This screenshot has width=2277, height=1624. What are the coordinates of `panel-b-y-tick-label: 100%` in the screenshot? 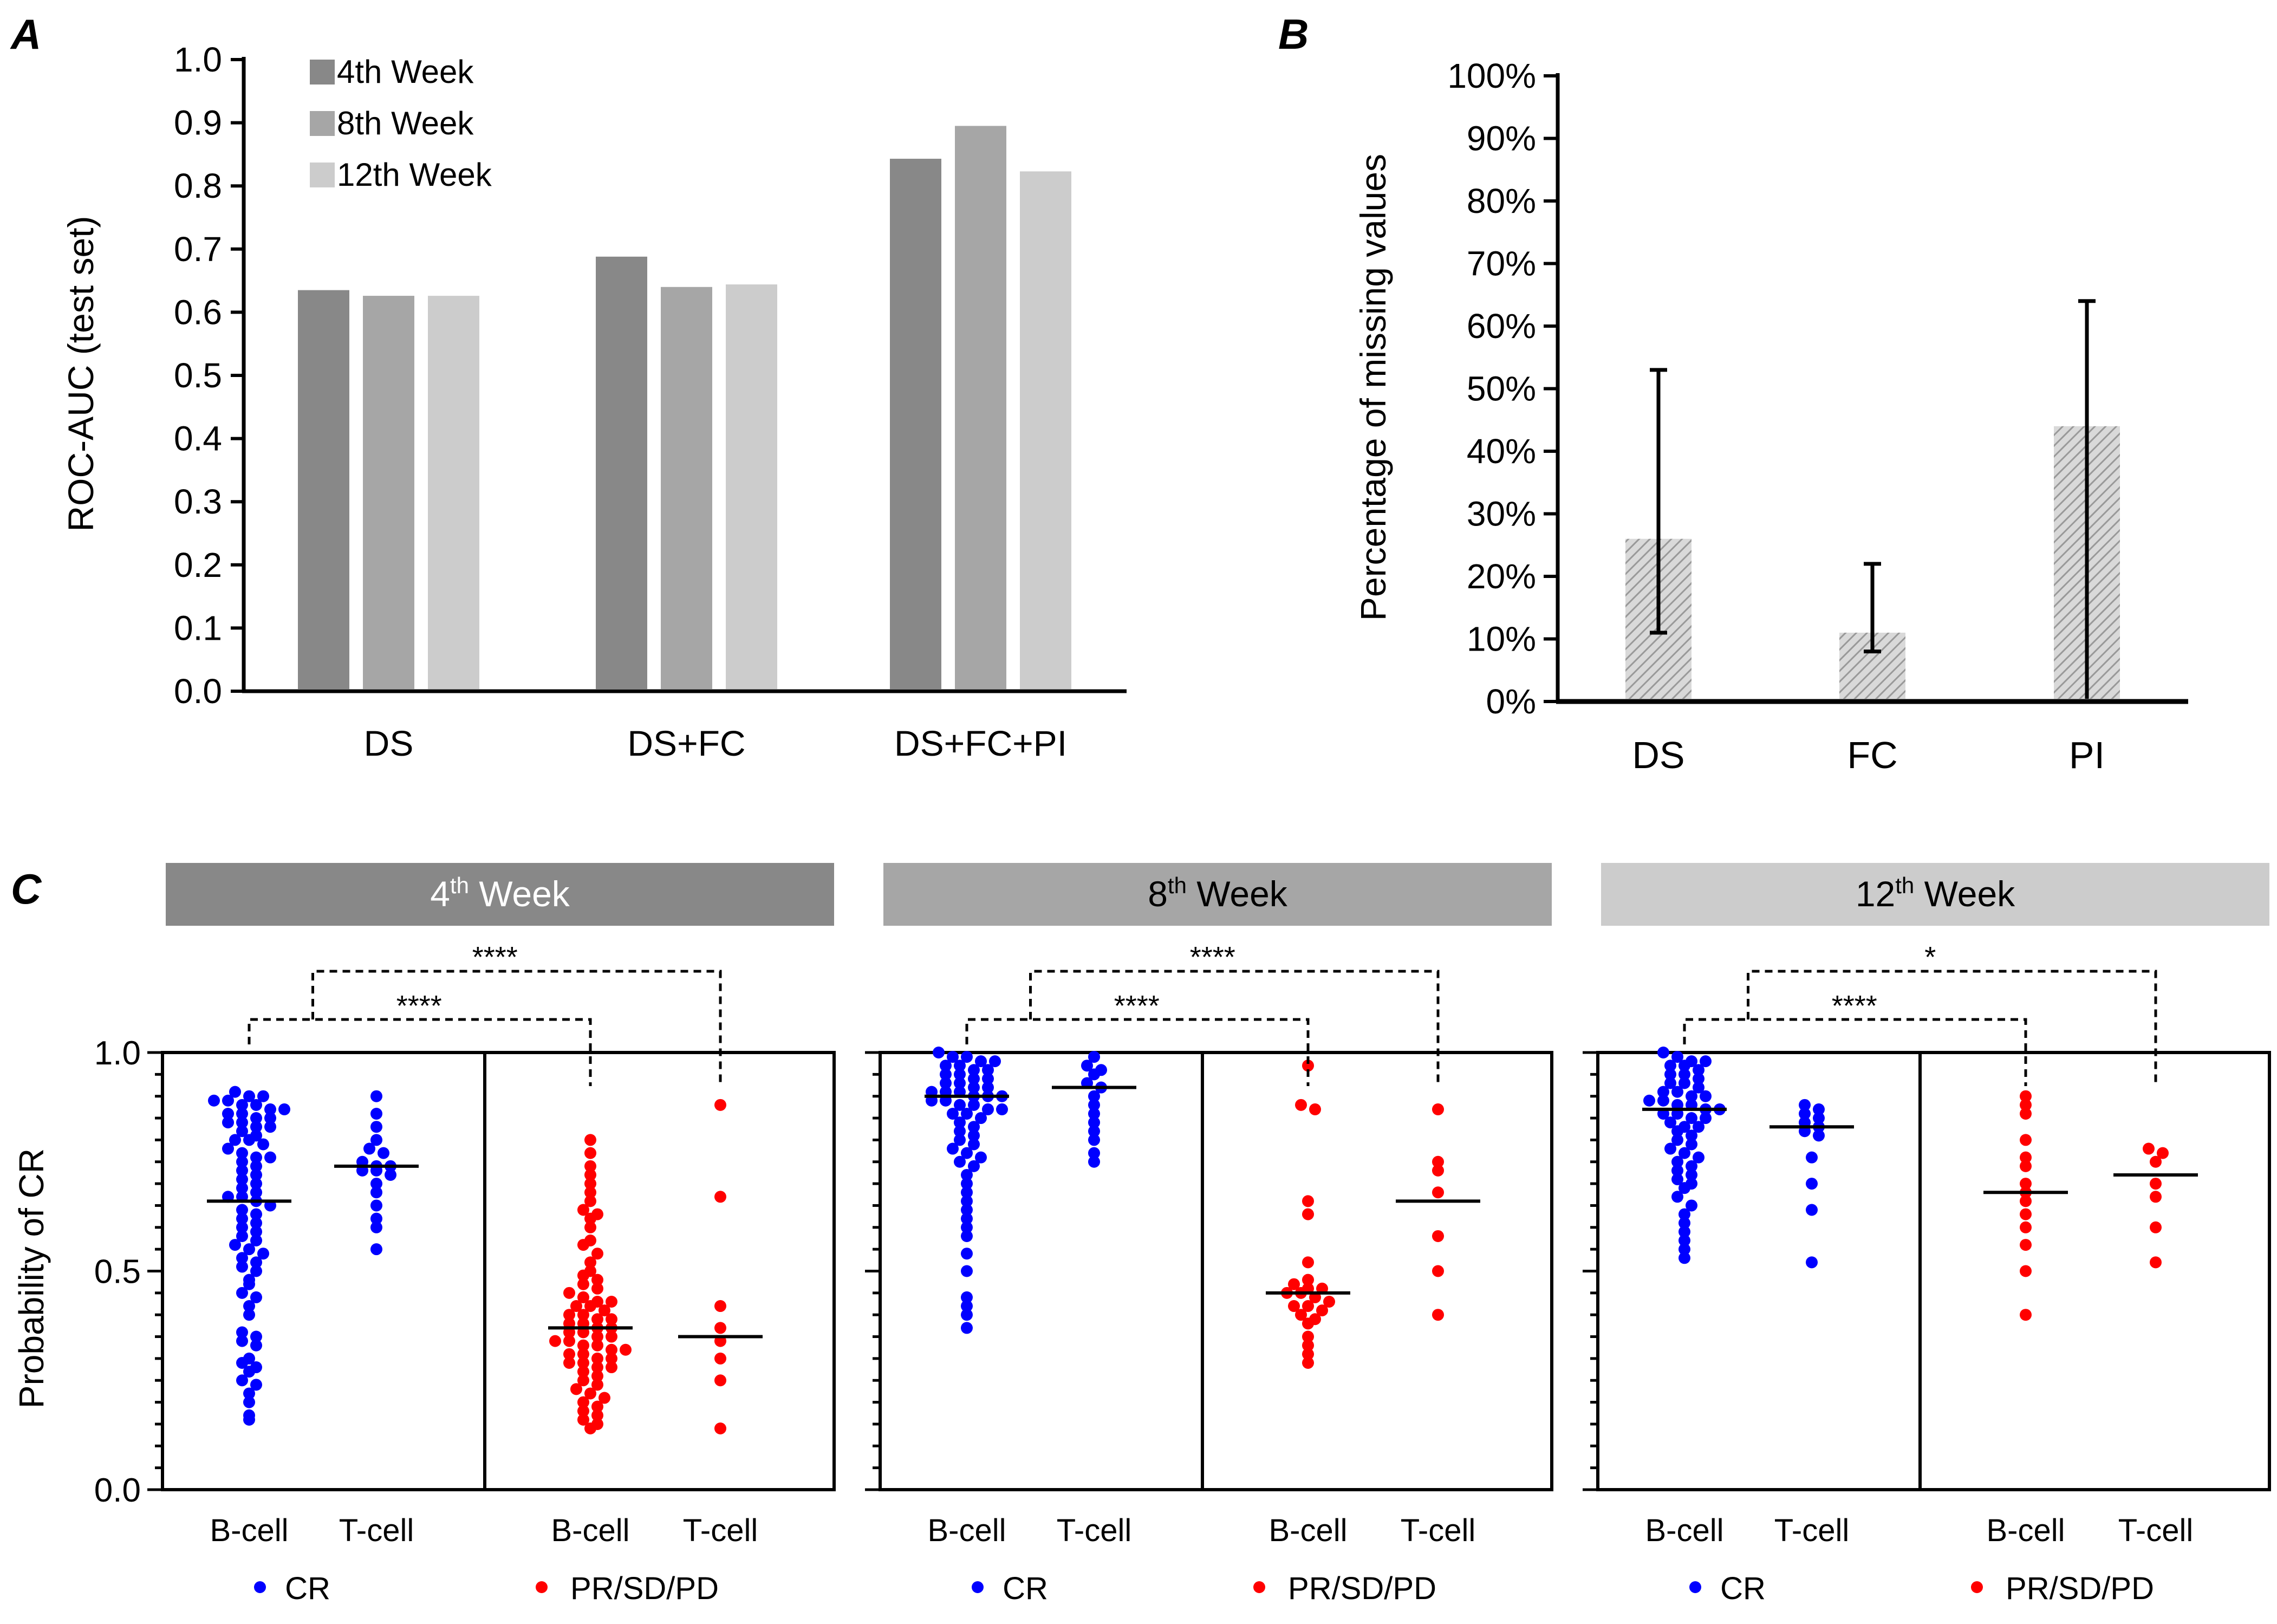 It's located at (1491, 75).